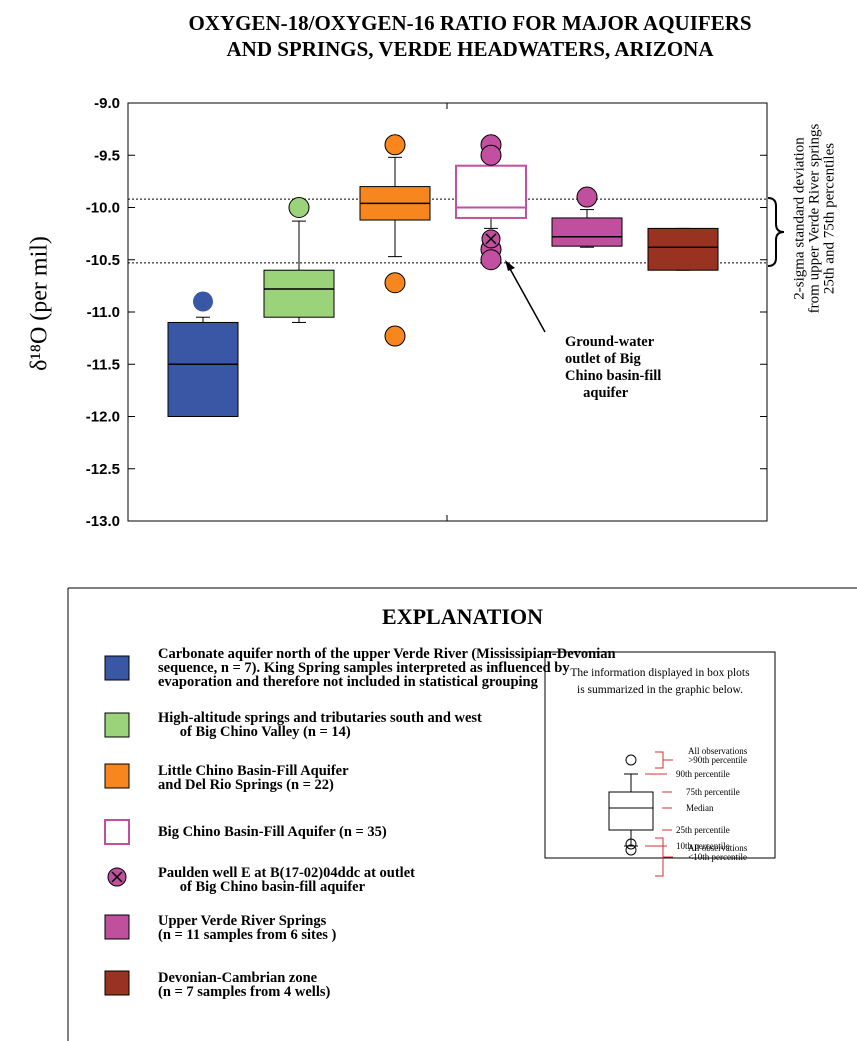  What do you see at coordinates (103, 417) in the screenshot?
I see `y-tick-label: -12.0` at bounding box center [103, 417].